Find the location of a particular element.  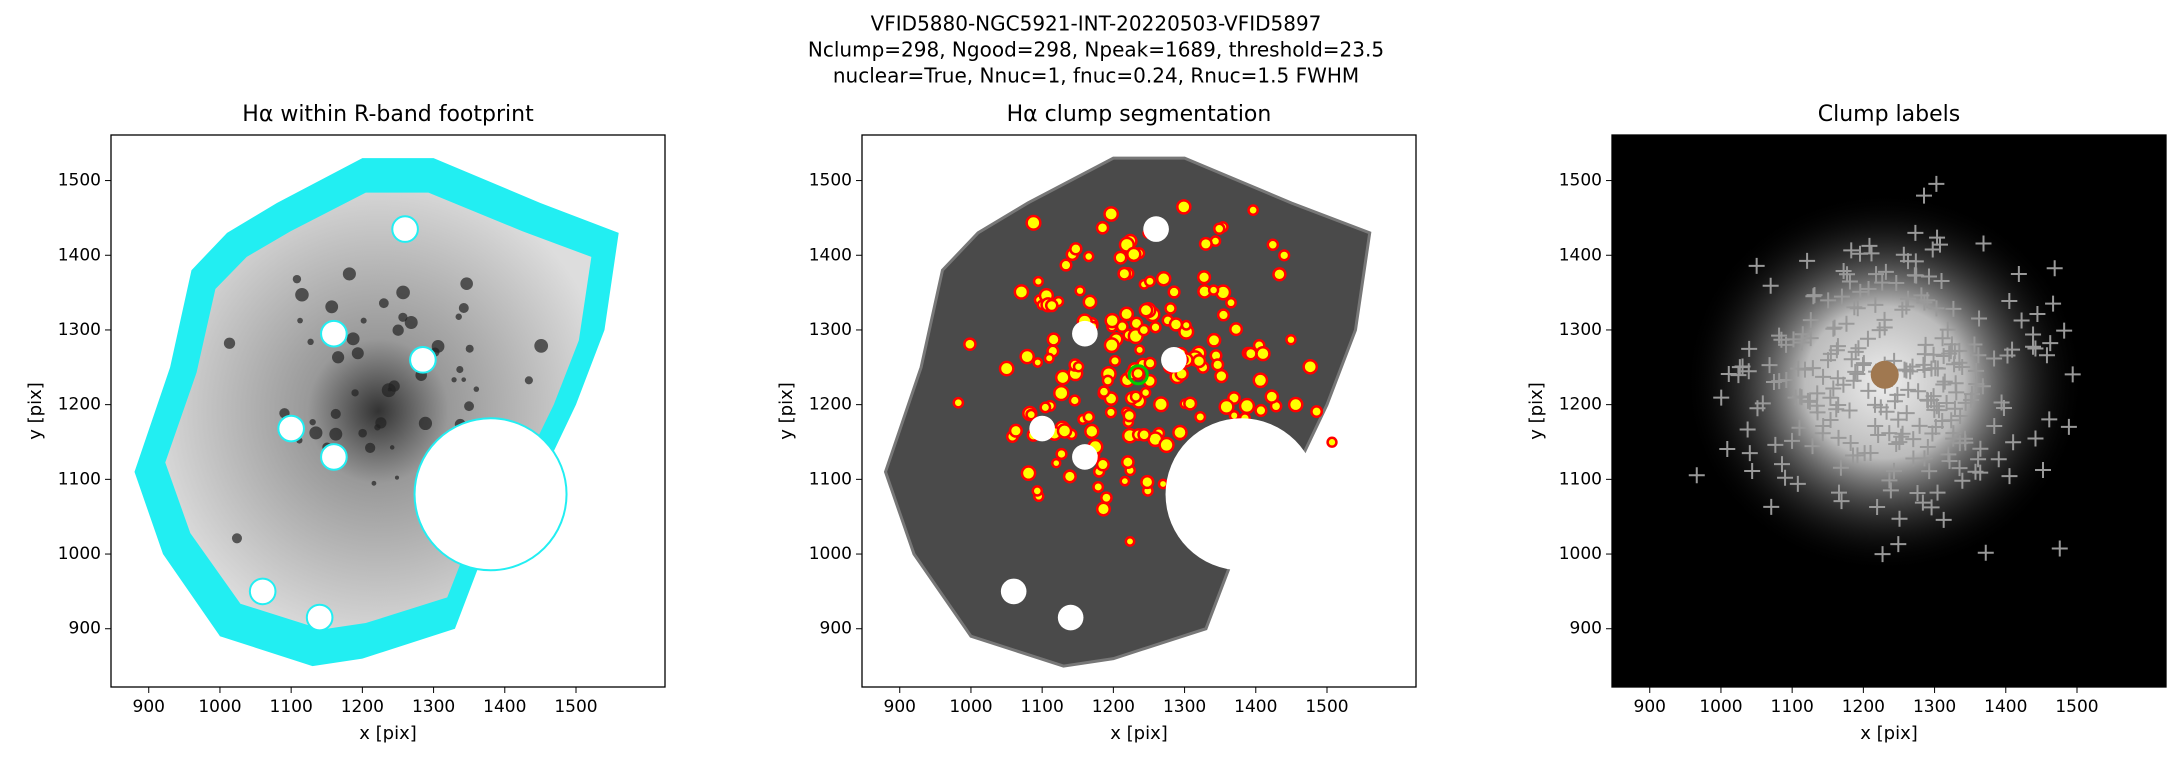

axes-title: Hα clump segmentation is located at coordinates (1139, 114).